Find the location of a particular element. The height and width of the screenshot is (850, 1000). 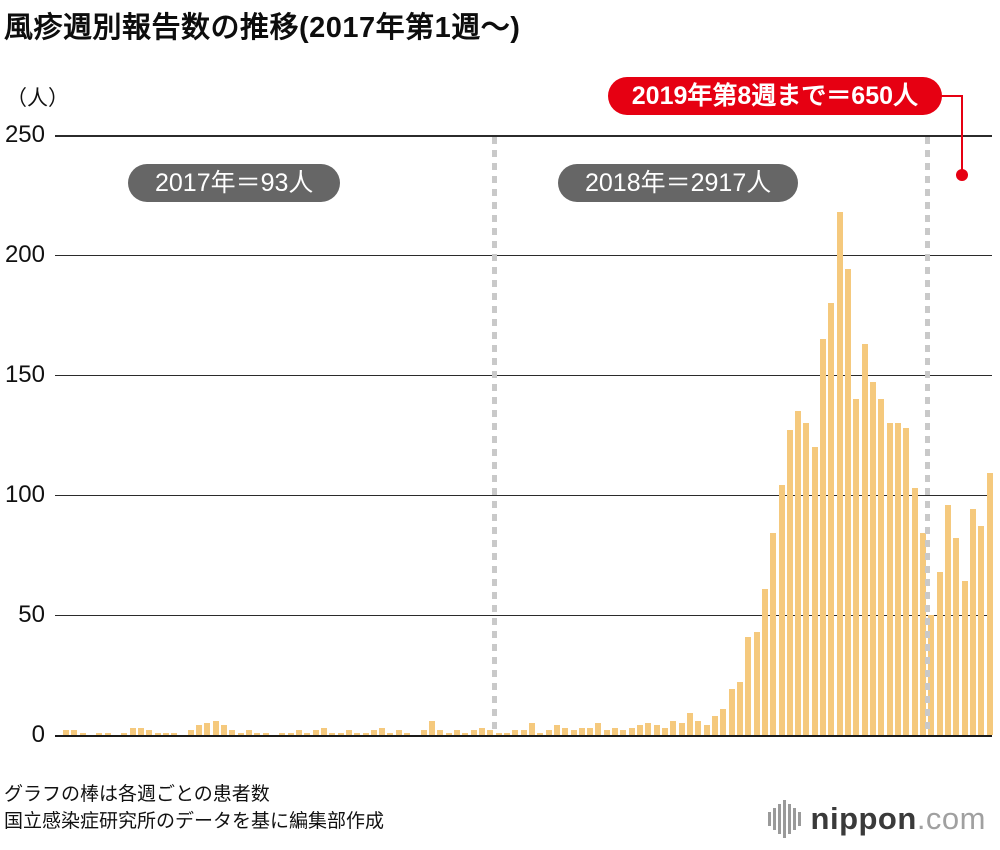

footnote-bars-note: グラフの棒は各週ごとの患者数 is located at coordinates (137, 794).